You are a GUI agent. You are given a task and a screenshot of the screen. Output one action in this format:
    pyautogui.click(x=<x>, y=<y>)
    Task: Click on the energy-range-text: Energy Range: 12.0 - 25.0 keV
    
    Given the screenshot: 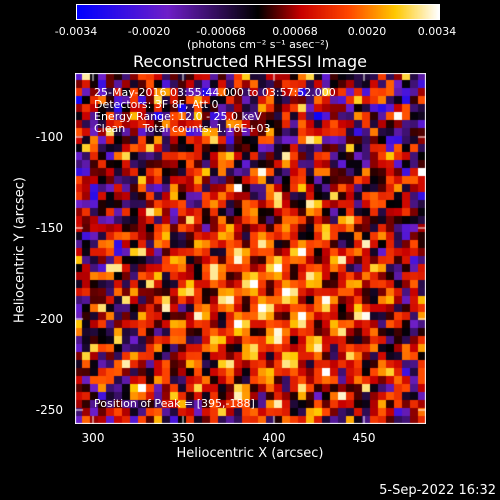 What is the action you would take?
    pyautogui.click(x=178, y=116)
    